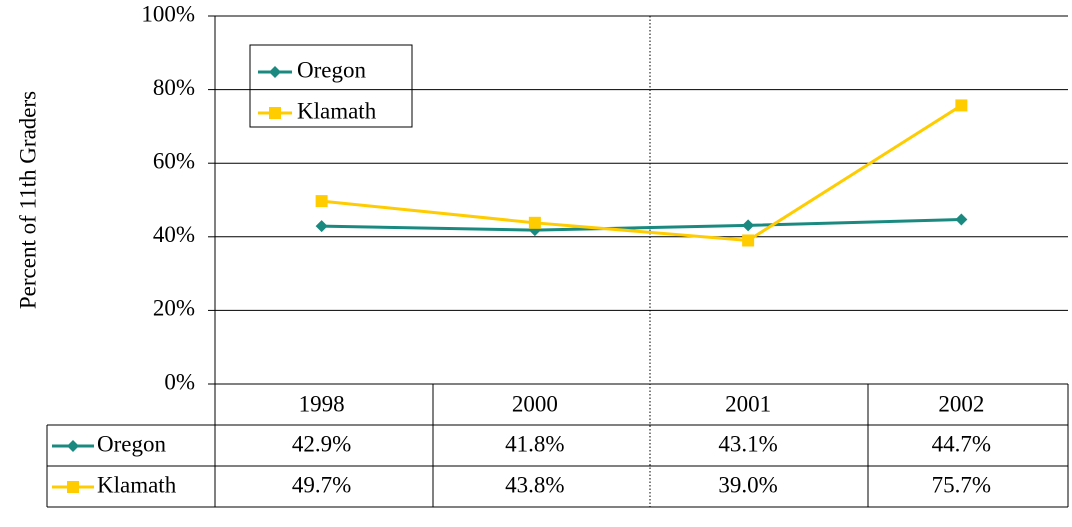 This screenshot has height=527, width=1072. I want to click on table-cell: 39.0%, so click(747, 484).